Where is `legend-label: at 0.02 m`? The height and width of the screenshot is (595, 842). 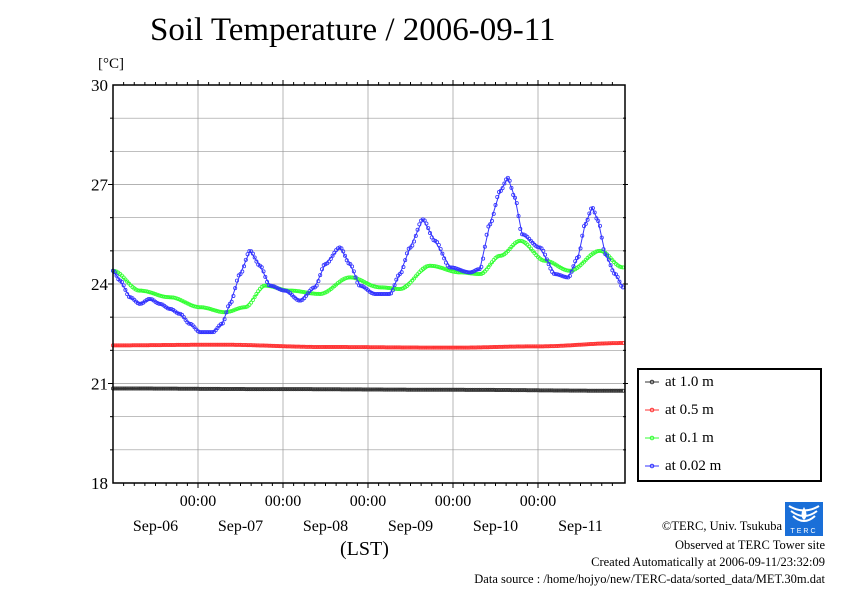 legend-label: at 0.02 m is located at coordinates (693, 466).